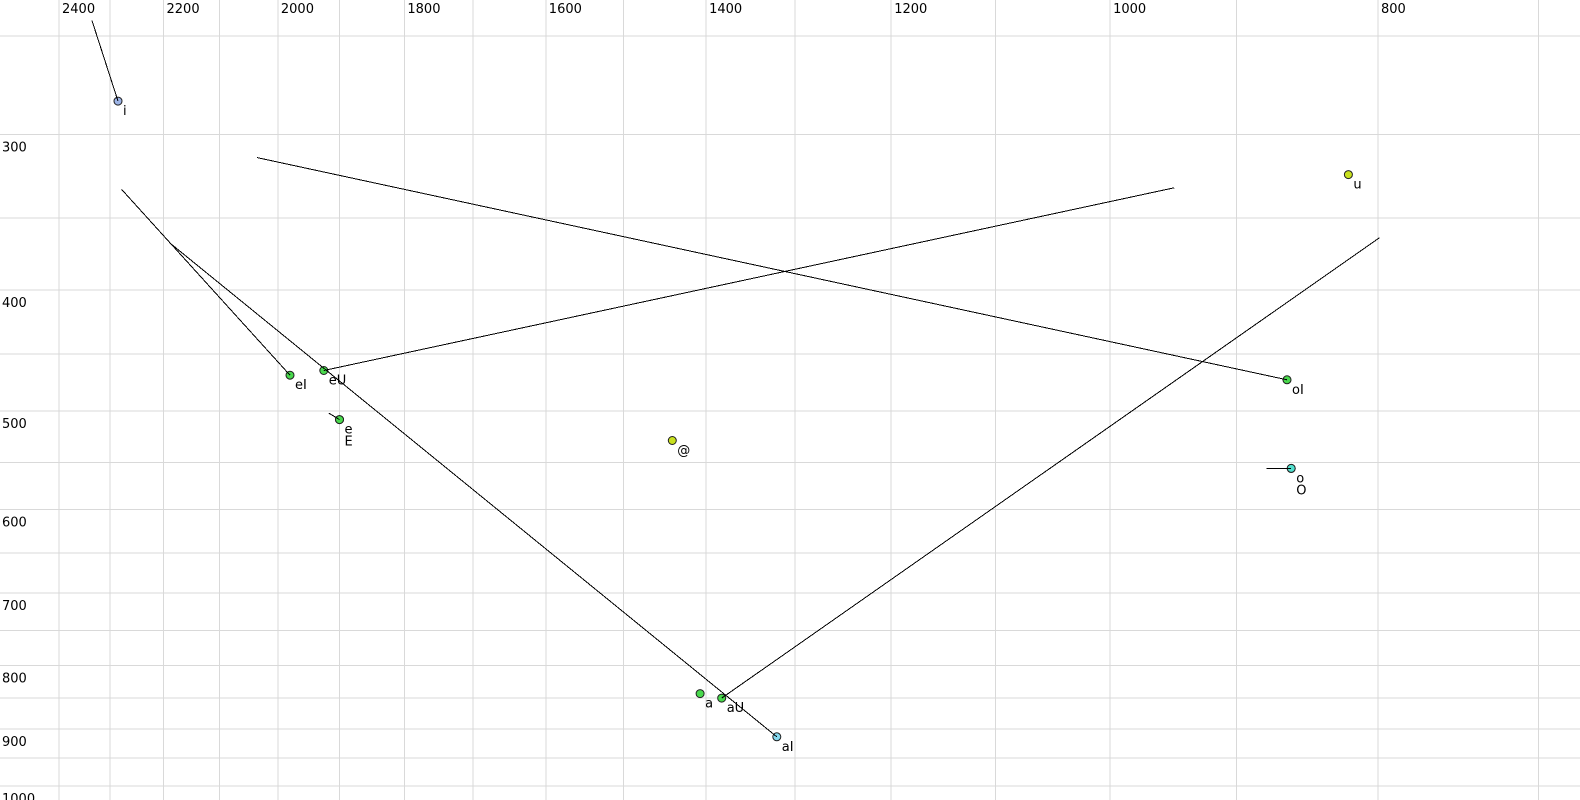 The width and height of the screenshot is (1580, 800). What do you see at coordinates (14, 424) in the screenshot?
I see `y-axis-tick-label: 500` at bounding box center [14, 424].